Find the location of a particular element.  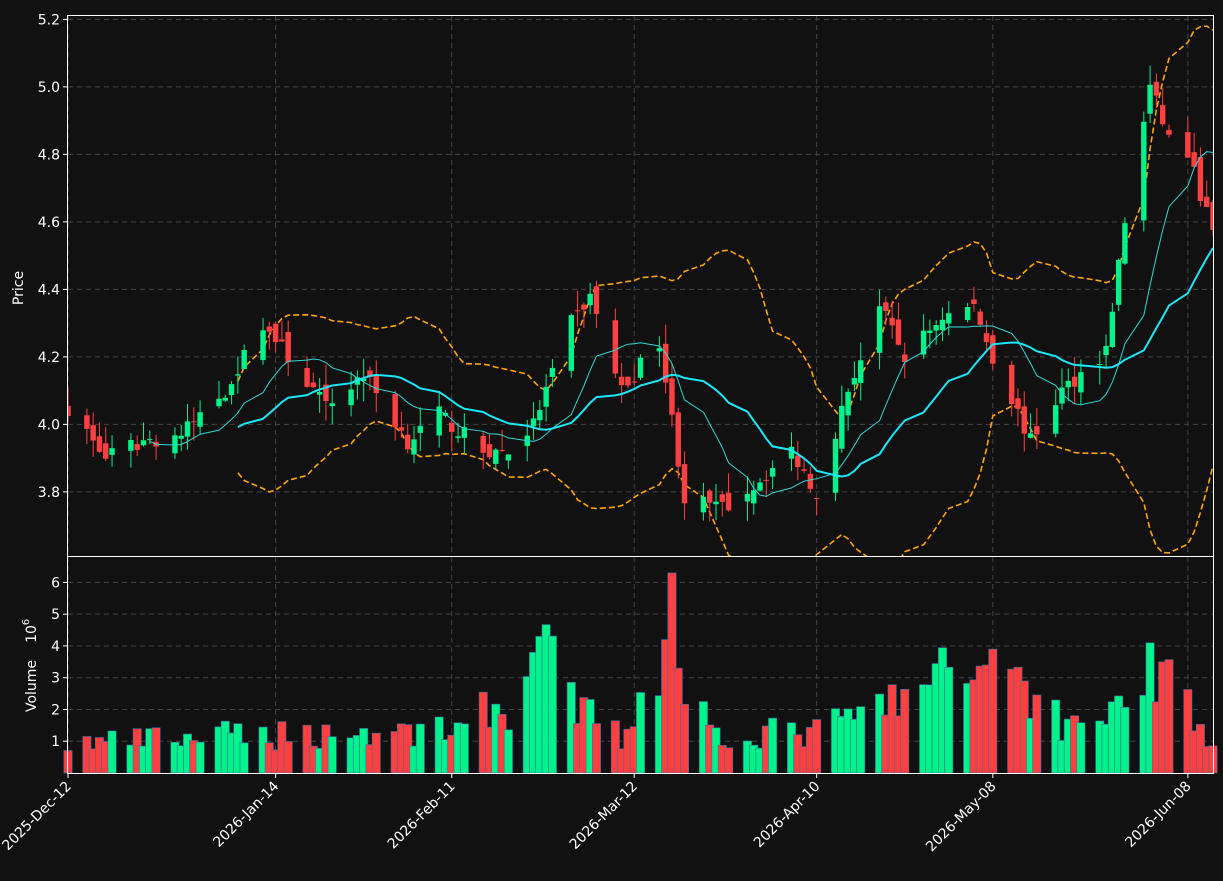

price-tick-label: 5.2 is located at coordinates (49, 20).